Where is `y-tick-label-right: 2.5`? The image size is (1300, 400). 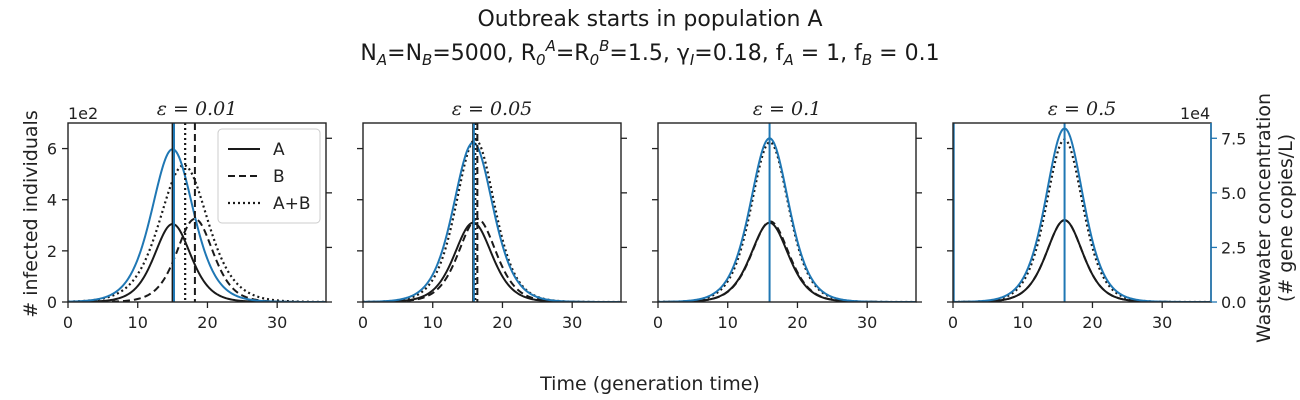
y-tick-label-right: 2.5 is located at coordinates (1233, 247).